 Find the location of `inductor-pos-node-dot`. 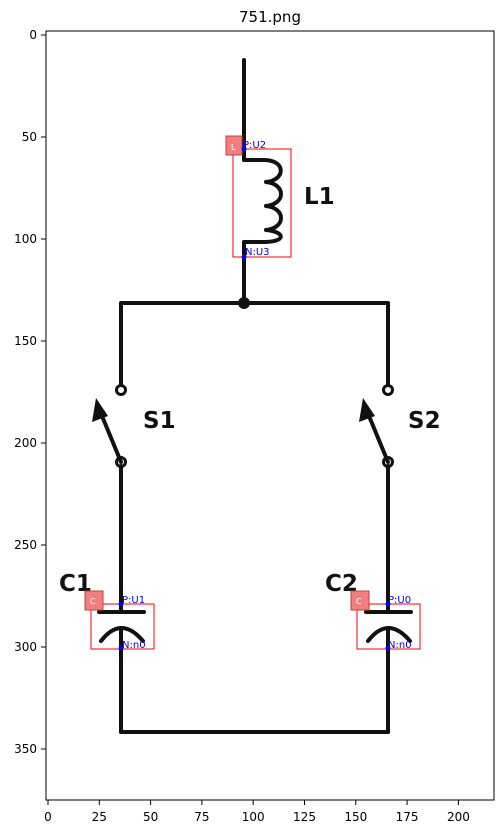

inductor-pos-node-dot is located at coordinates (244, 149).